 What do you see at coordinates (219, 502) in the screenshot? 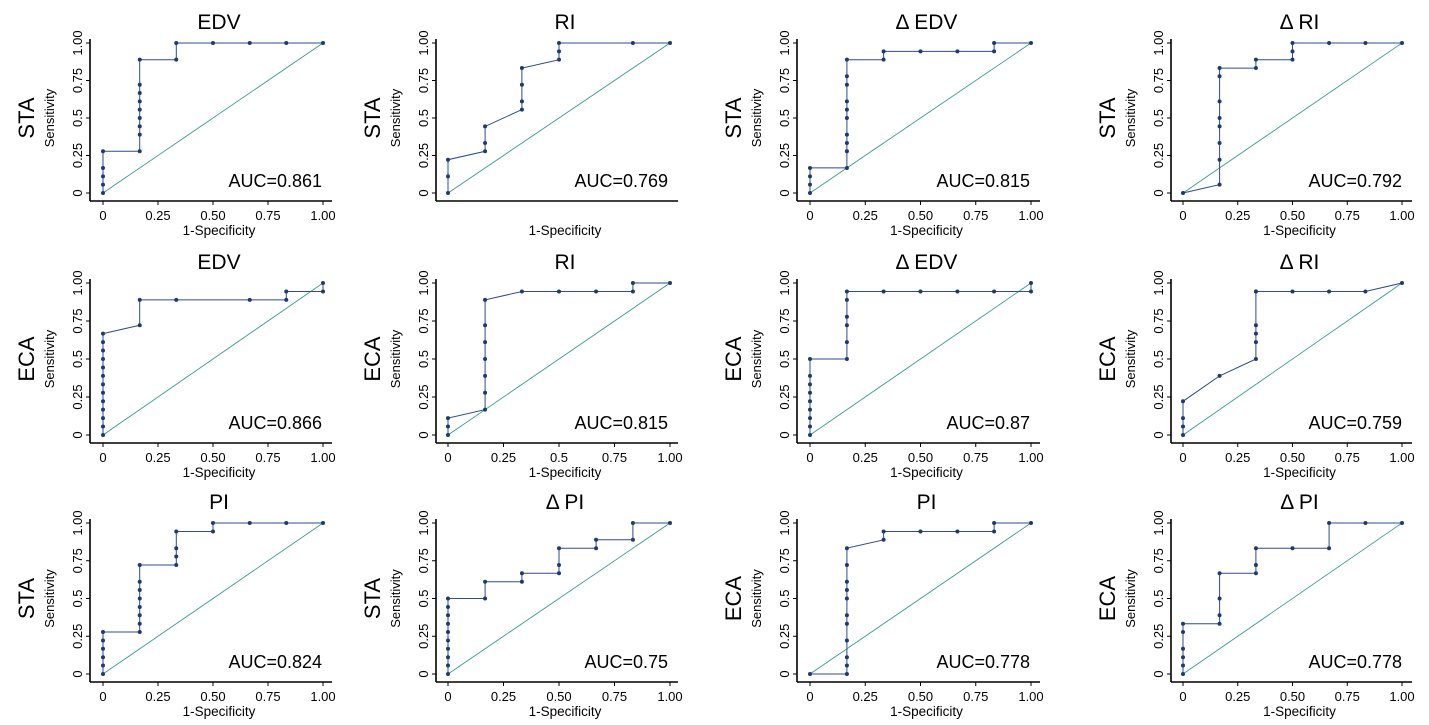
I see `panel-title: PI` at bounding box center [219, 502].